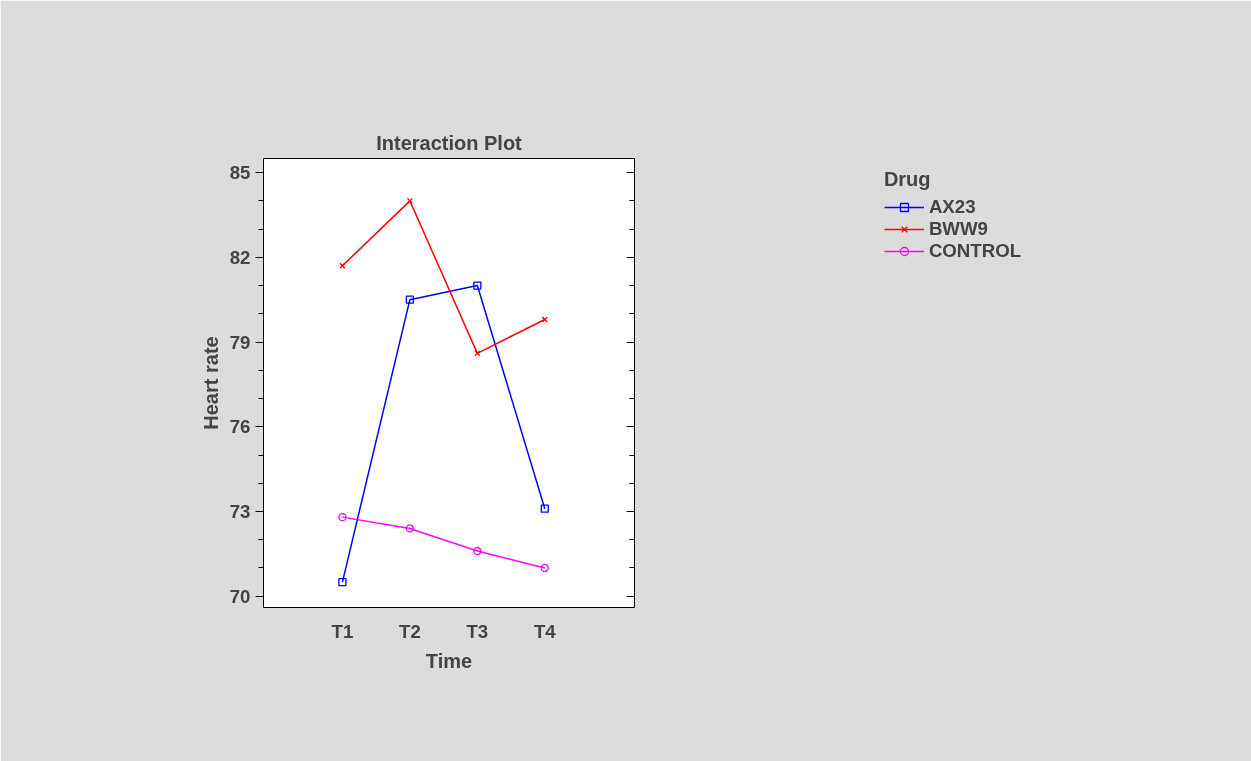 The image size is (1251, 761). What do you see at coordinates (240, 596) in the screenshot?
I see `y-tick-label: 70` at bounding box center [240, 596].